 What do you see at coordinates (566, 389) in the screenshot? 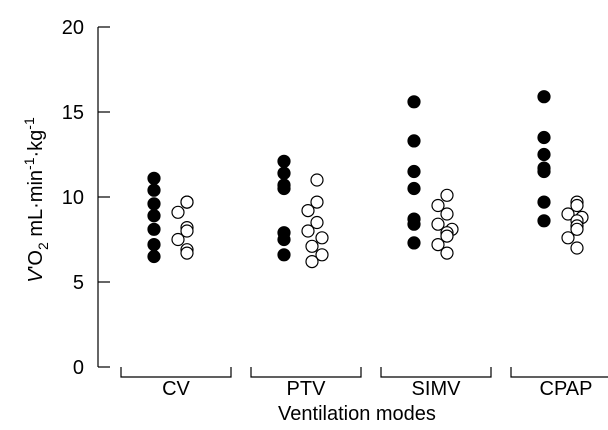
I see `x-category-label: CPAP` at bounding box center [566, 389].